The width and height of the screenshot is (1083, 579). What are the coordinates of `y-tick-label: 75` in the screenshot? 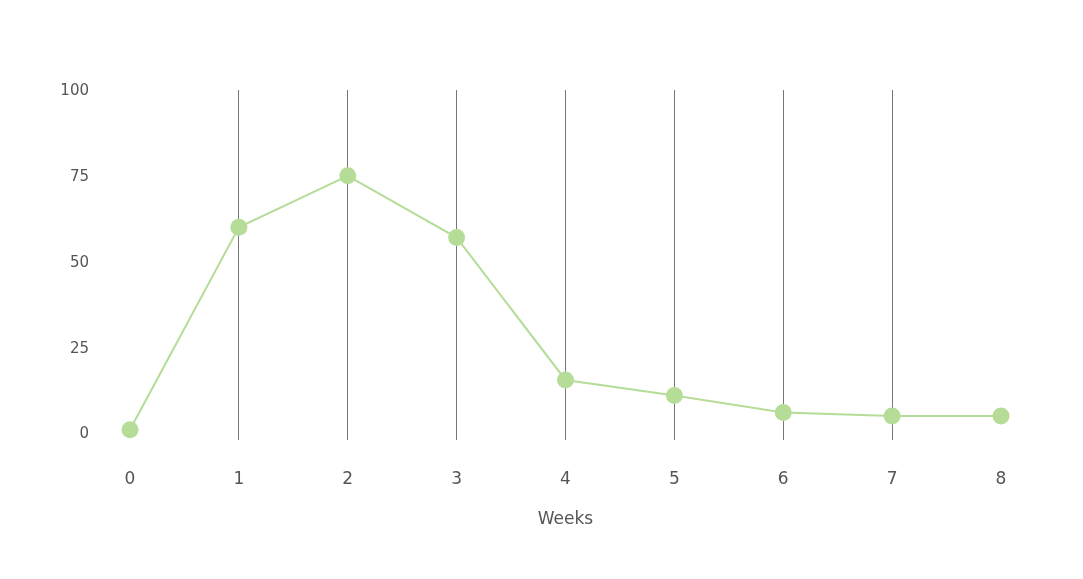 It's located at (79, 176).